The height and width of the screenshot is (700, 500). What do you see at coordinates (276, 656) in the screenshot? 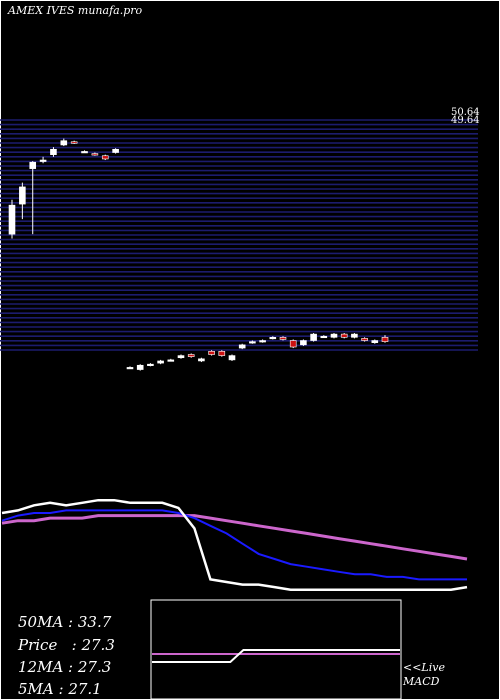
I see `macd-line` at bounding box center [276, 656].